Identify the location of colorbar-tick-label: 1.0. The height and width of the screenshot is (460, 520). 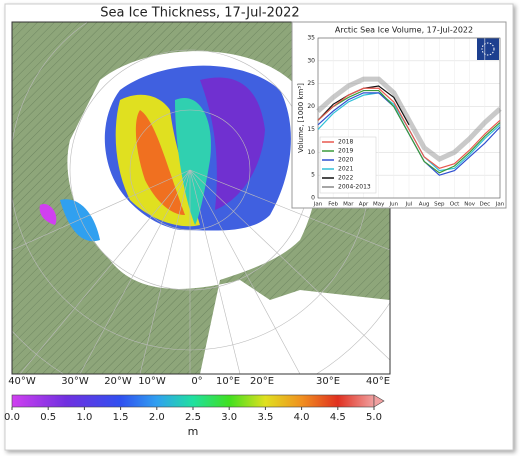
(84, 417).